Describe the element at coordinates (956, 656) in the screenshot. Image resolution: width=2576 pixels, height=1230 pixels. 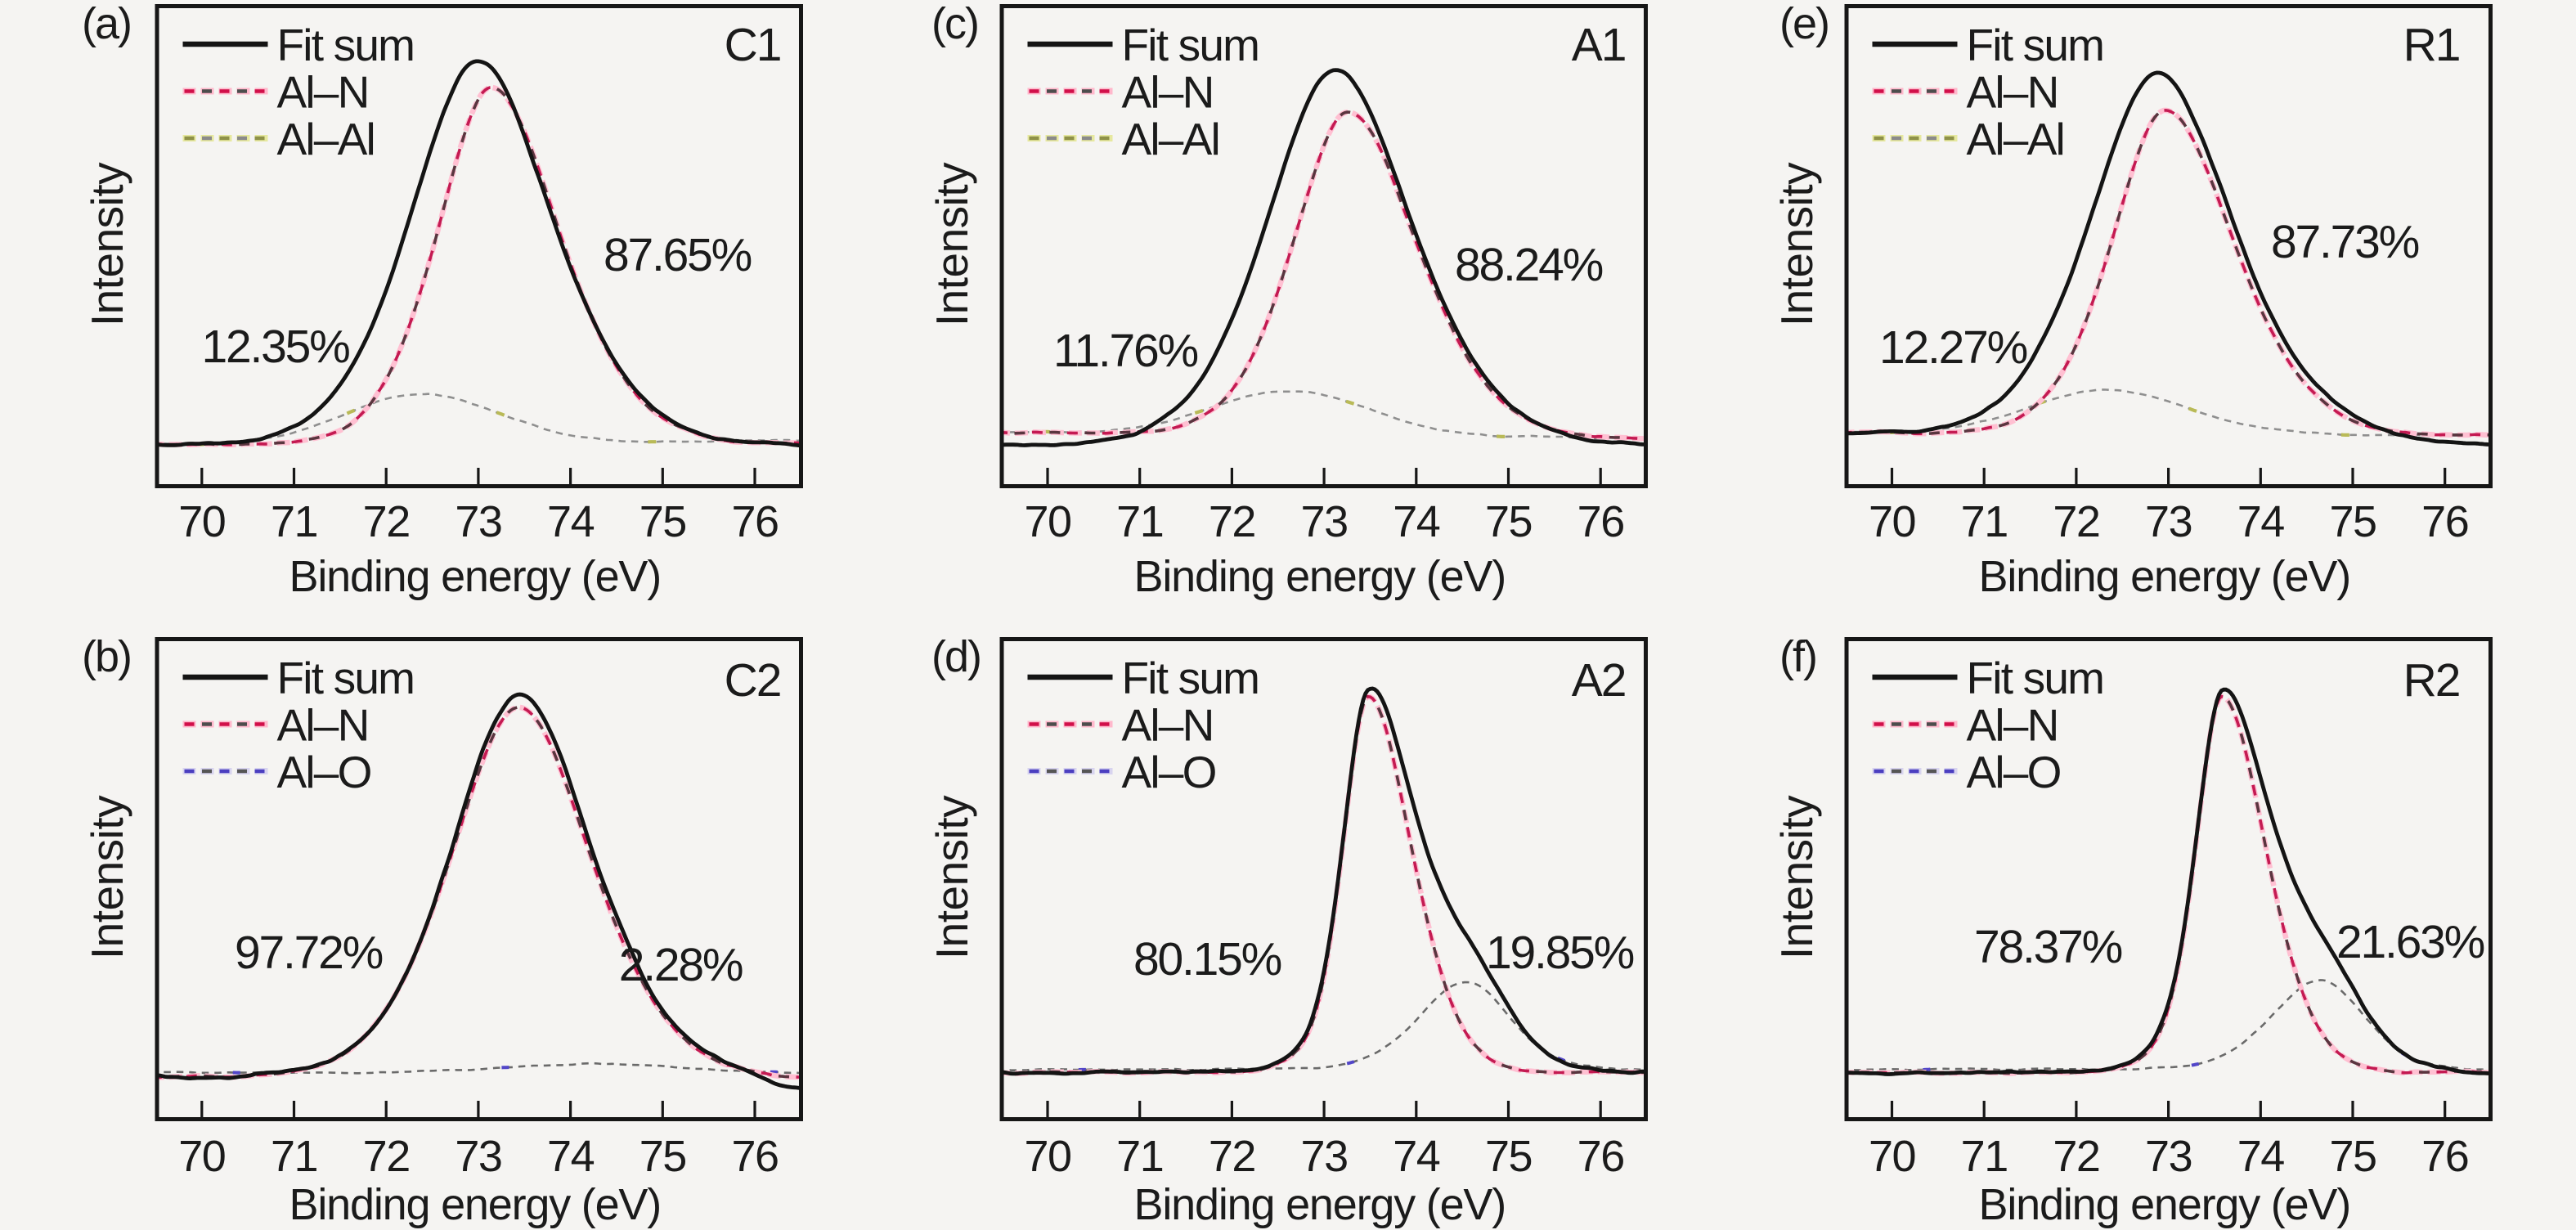
I see `svg-text: (d)` at that location.